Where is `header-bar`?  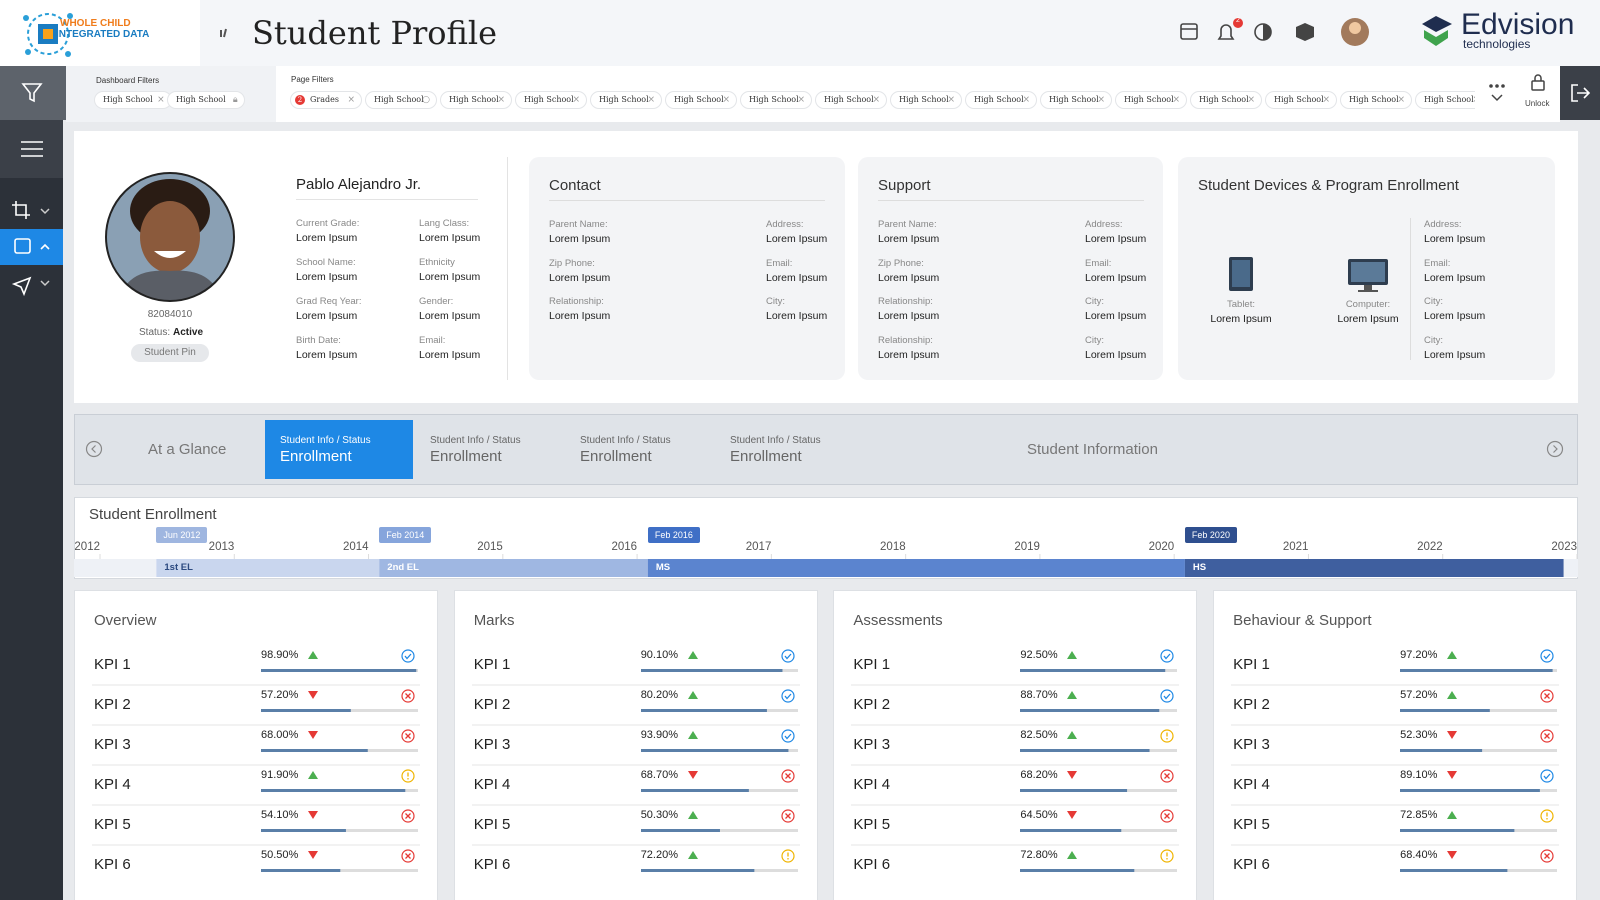
header-bar is located at coordinates (800, 33).